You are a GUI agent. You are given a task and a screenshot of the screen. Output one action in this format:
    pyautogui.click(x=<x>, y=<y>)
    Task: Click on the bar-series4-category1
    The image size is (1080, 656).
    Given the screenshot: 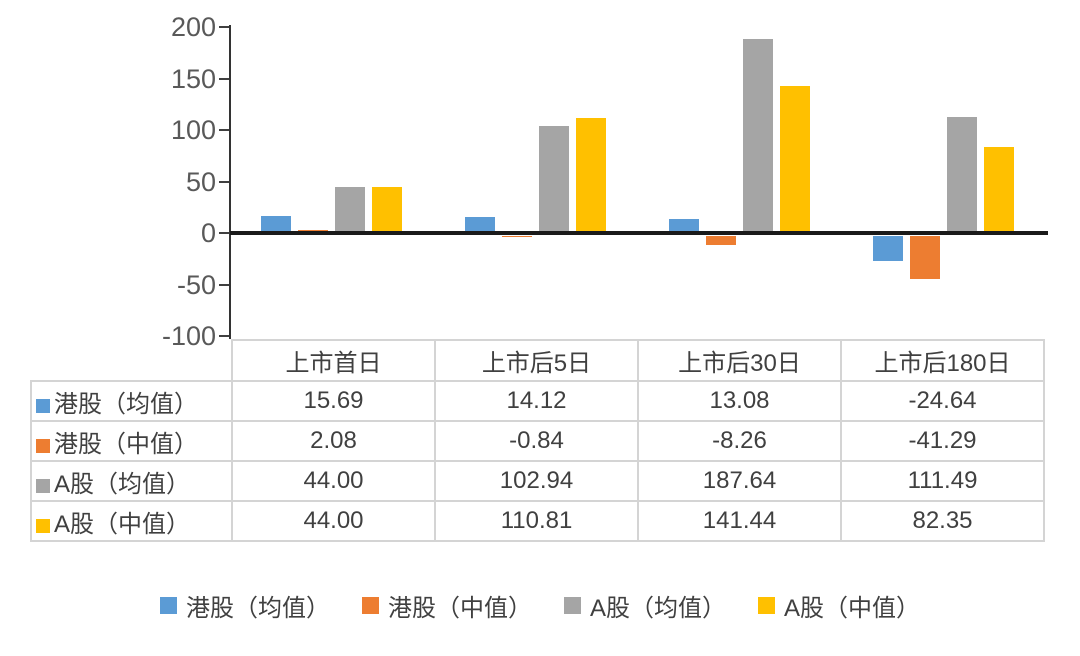 What is the action you would take?
    pyautogui.click(x=387, y=209)
    